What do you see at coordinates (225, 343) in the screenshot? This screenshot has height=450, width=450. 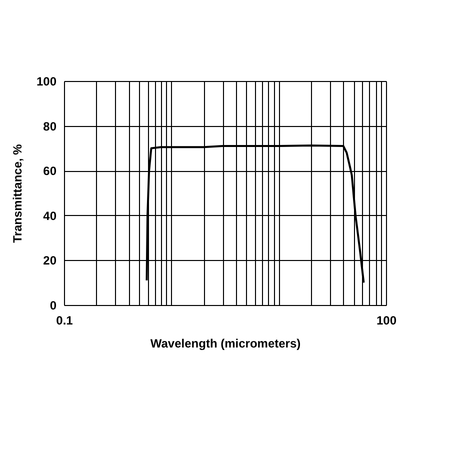 I see `x-axis-title: Wavelength (micrometers)` at bounding box center [225, 343].